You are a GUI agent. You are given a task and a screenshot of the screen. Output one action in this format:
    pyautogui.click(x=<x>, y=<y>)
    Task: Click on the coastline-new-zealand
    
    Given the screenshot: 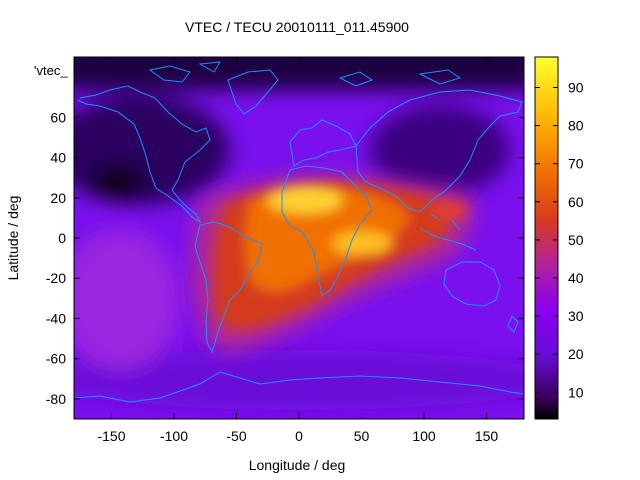 What is the action you would take?
    pyautogui.click(x=513, y=324)
    